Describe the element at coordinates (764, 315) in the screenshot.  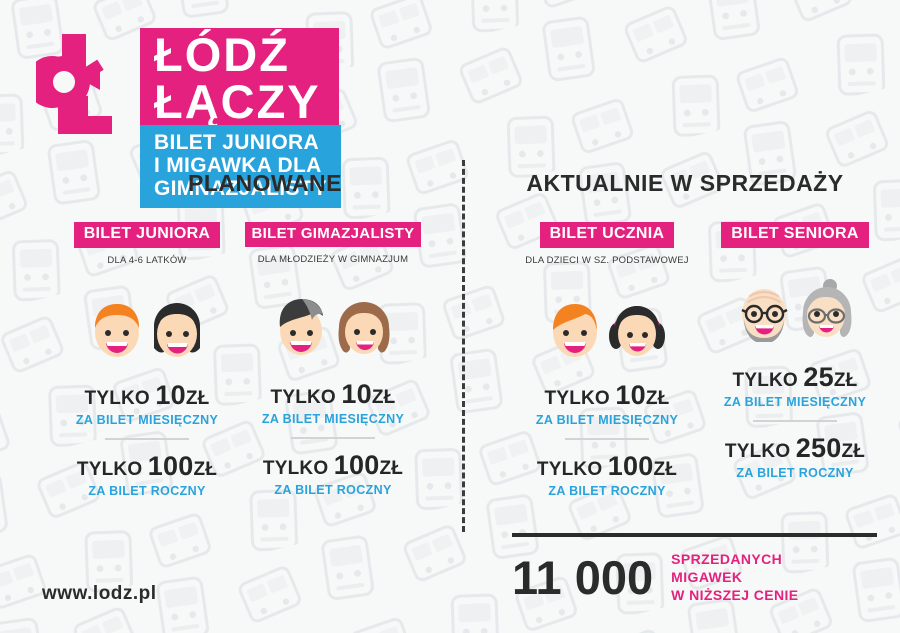
I see `senior-man-glasses-icon` at that location.